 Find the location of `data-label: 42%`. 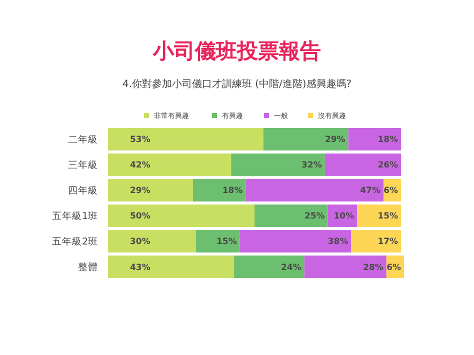

data-label: 42% is located at coordinates (140, 165).